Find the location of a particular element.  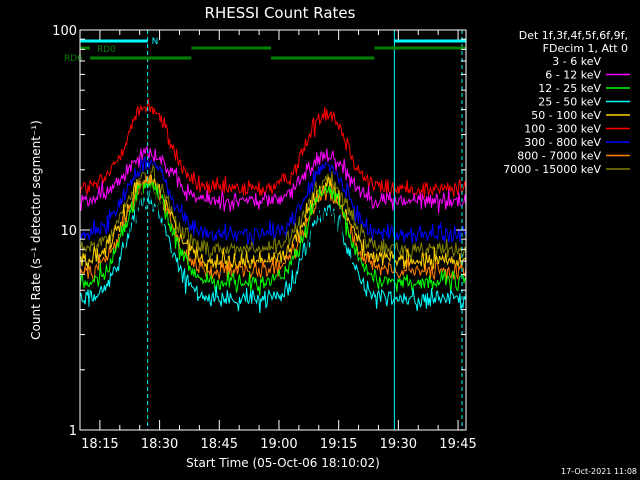

legend-label-1: 6 - 12 keV is located at coordinates (573, 75).